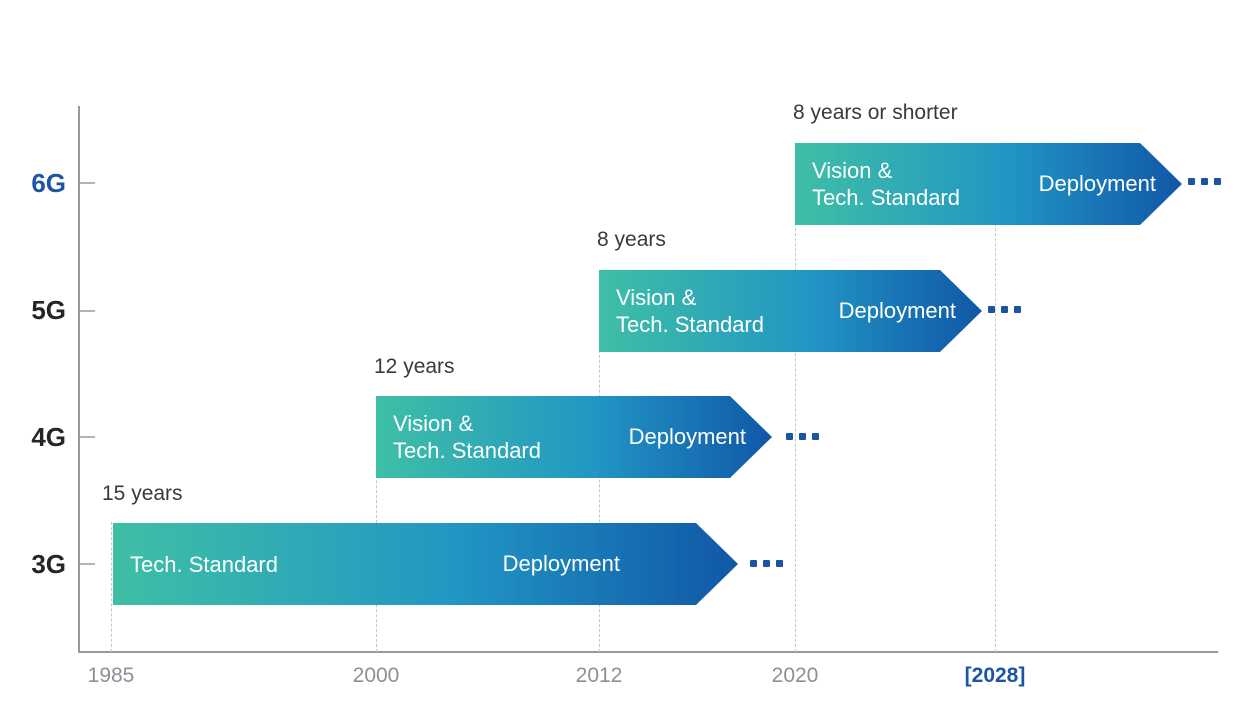  I want to click on continuation-dots-5g, so click(1004, 309).